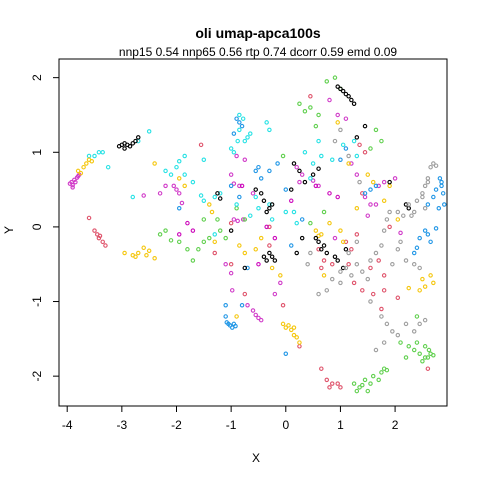 This screenshot has width=480, height=480. What do you see at coordinates (256, 458) in the screenshot?
I see `x-axis-label: X` at bounding box center [256, 458].